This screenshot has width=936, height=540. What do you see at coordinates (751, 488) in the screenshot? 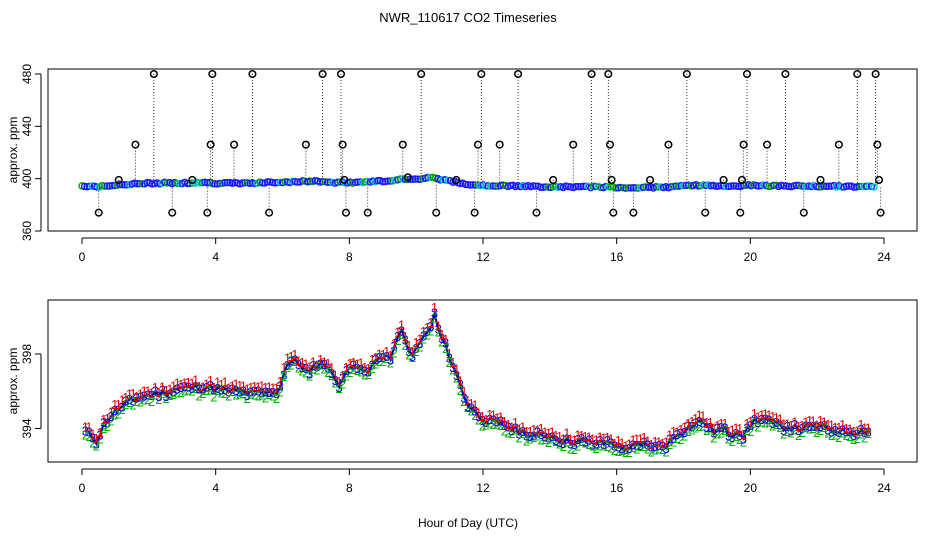
I see `x-tick-label: 20` at bounding box center [751, 488].